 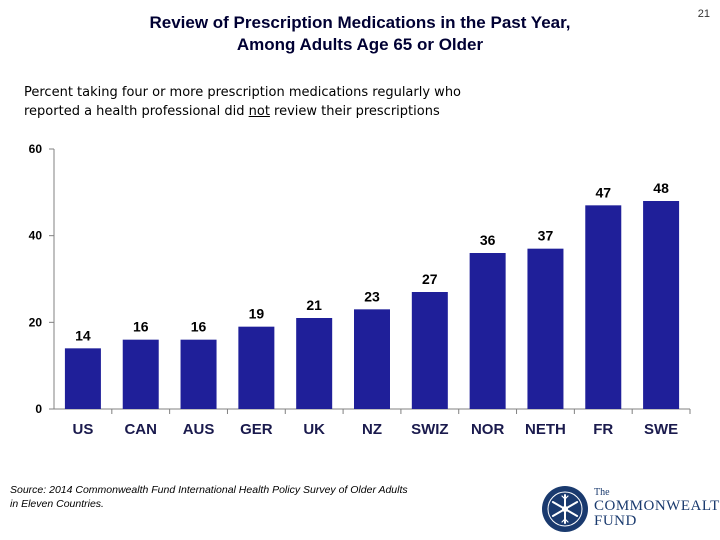 I want to click on x-tick-label: US, so click(x=82, y=429).